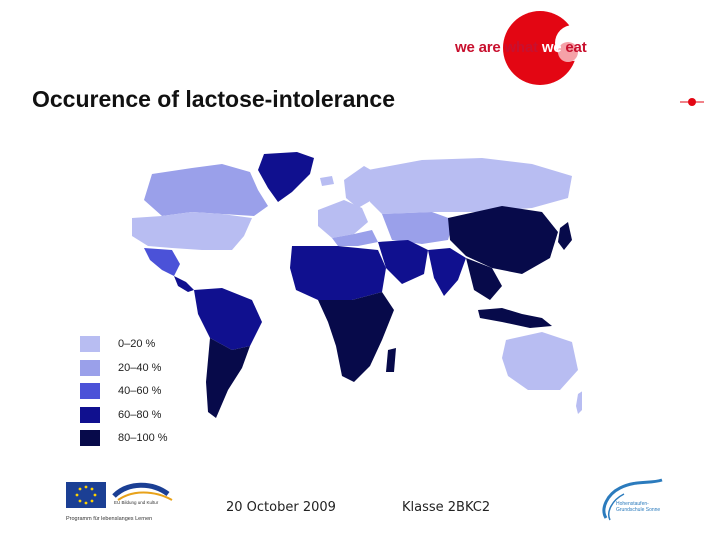  I want to click on map-region-indonesia, so click(515, 318).